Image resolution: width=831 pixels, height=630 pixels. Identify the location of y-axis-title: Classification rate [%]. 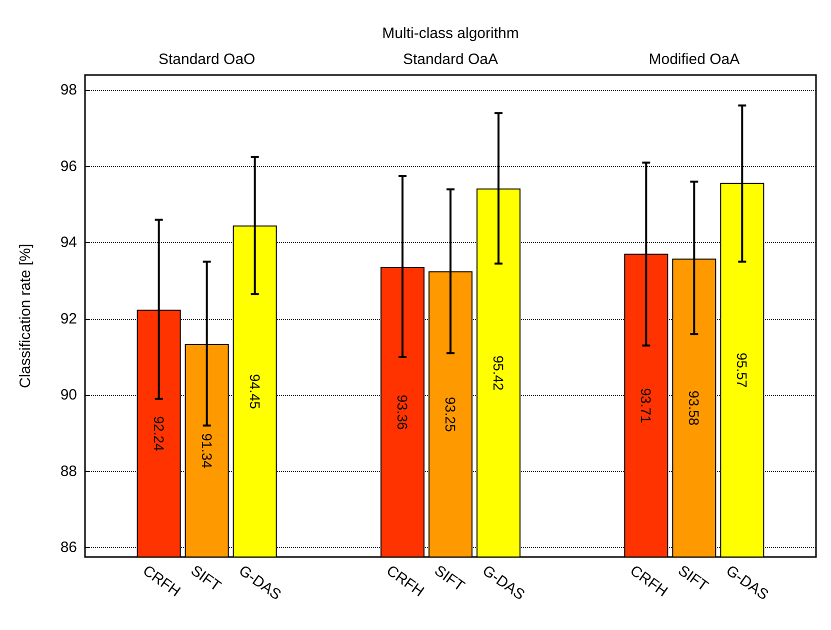
(25, 316).